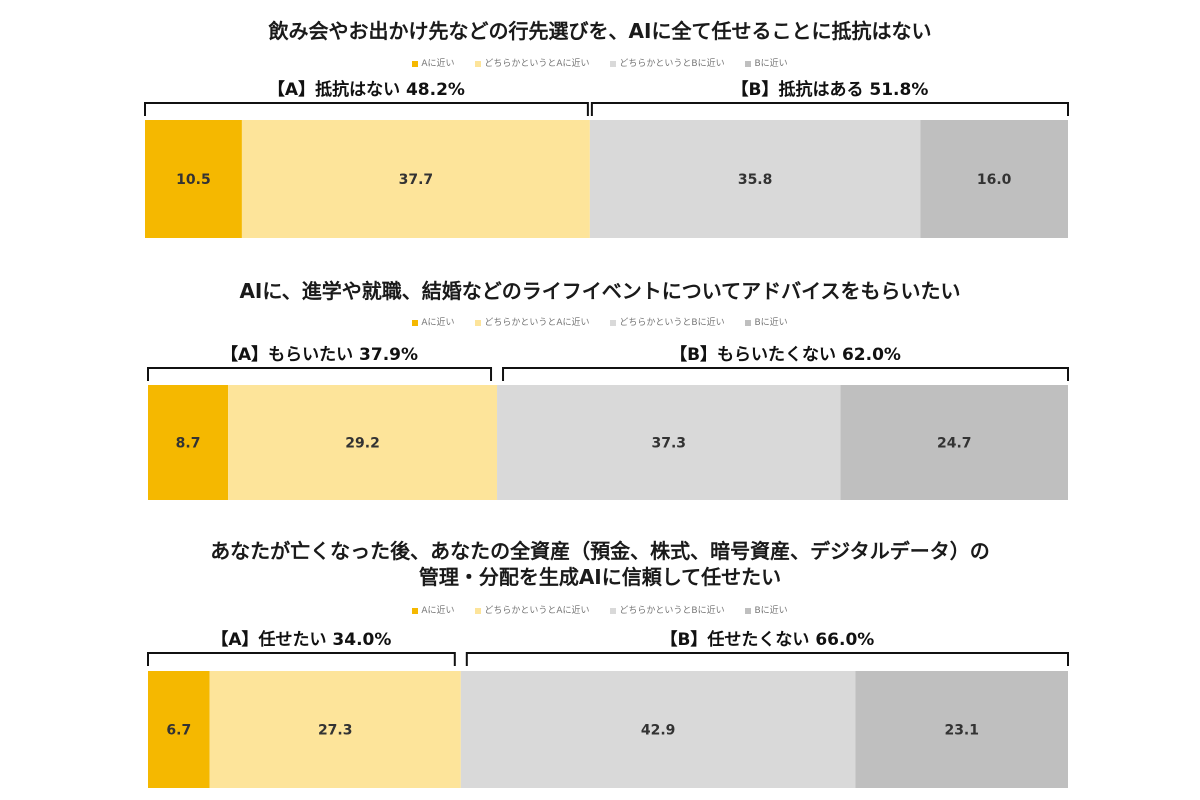  I want to click on group-label: 【B】もらいたくない 62.0%, so click(785, 354).